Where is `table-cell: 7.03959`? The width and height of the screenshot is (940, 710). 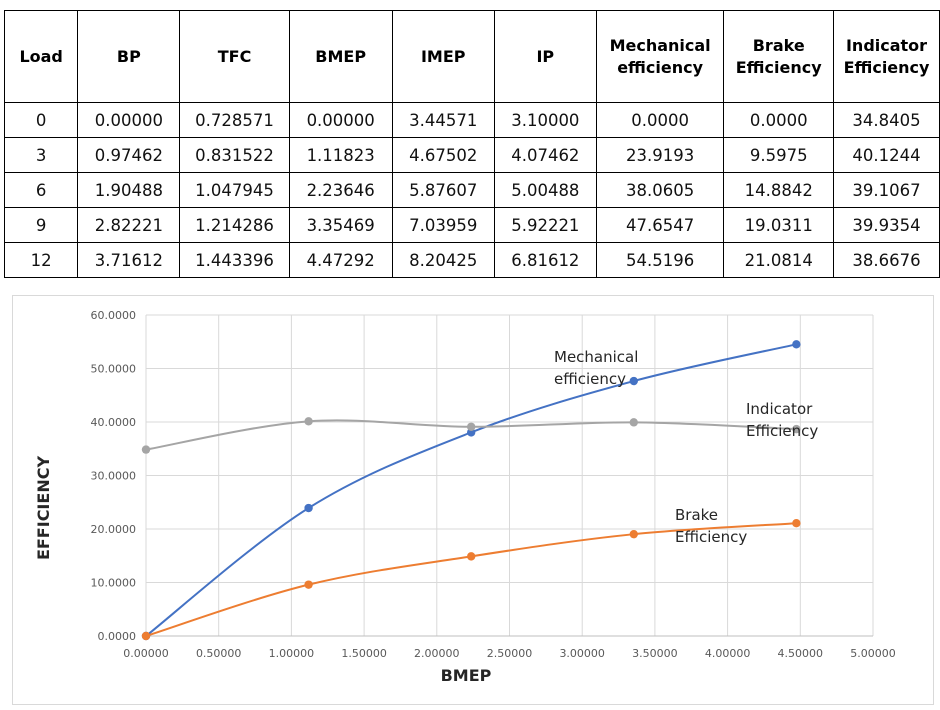 table-cell: 7.03959 is located at coordinates (443, 225).